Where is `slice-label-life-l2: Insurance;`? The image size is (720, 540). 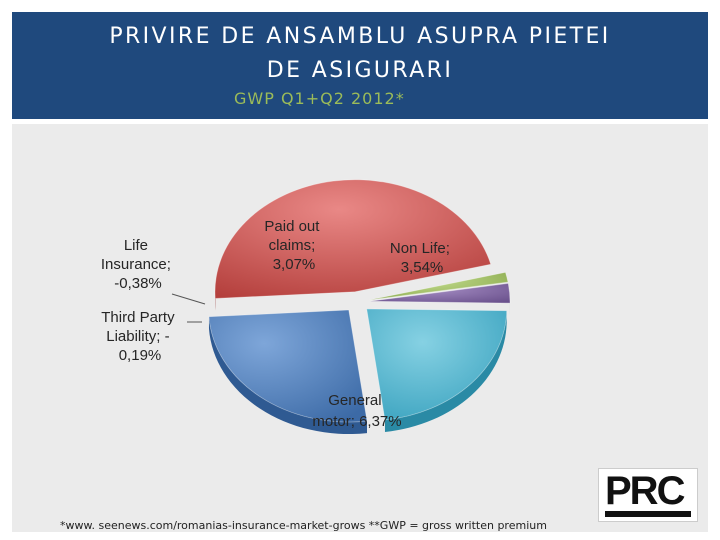
slice-label-life-l2: Insurance; is located at coordinates (136, 264).